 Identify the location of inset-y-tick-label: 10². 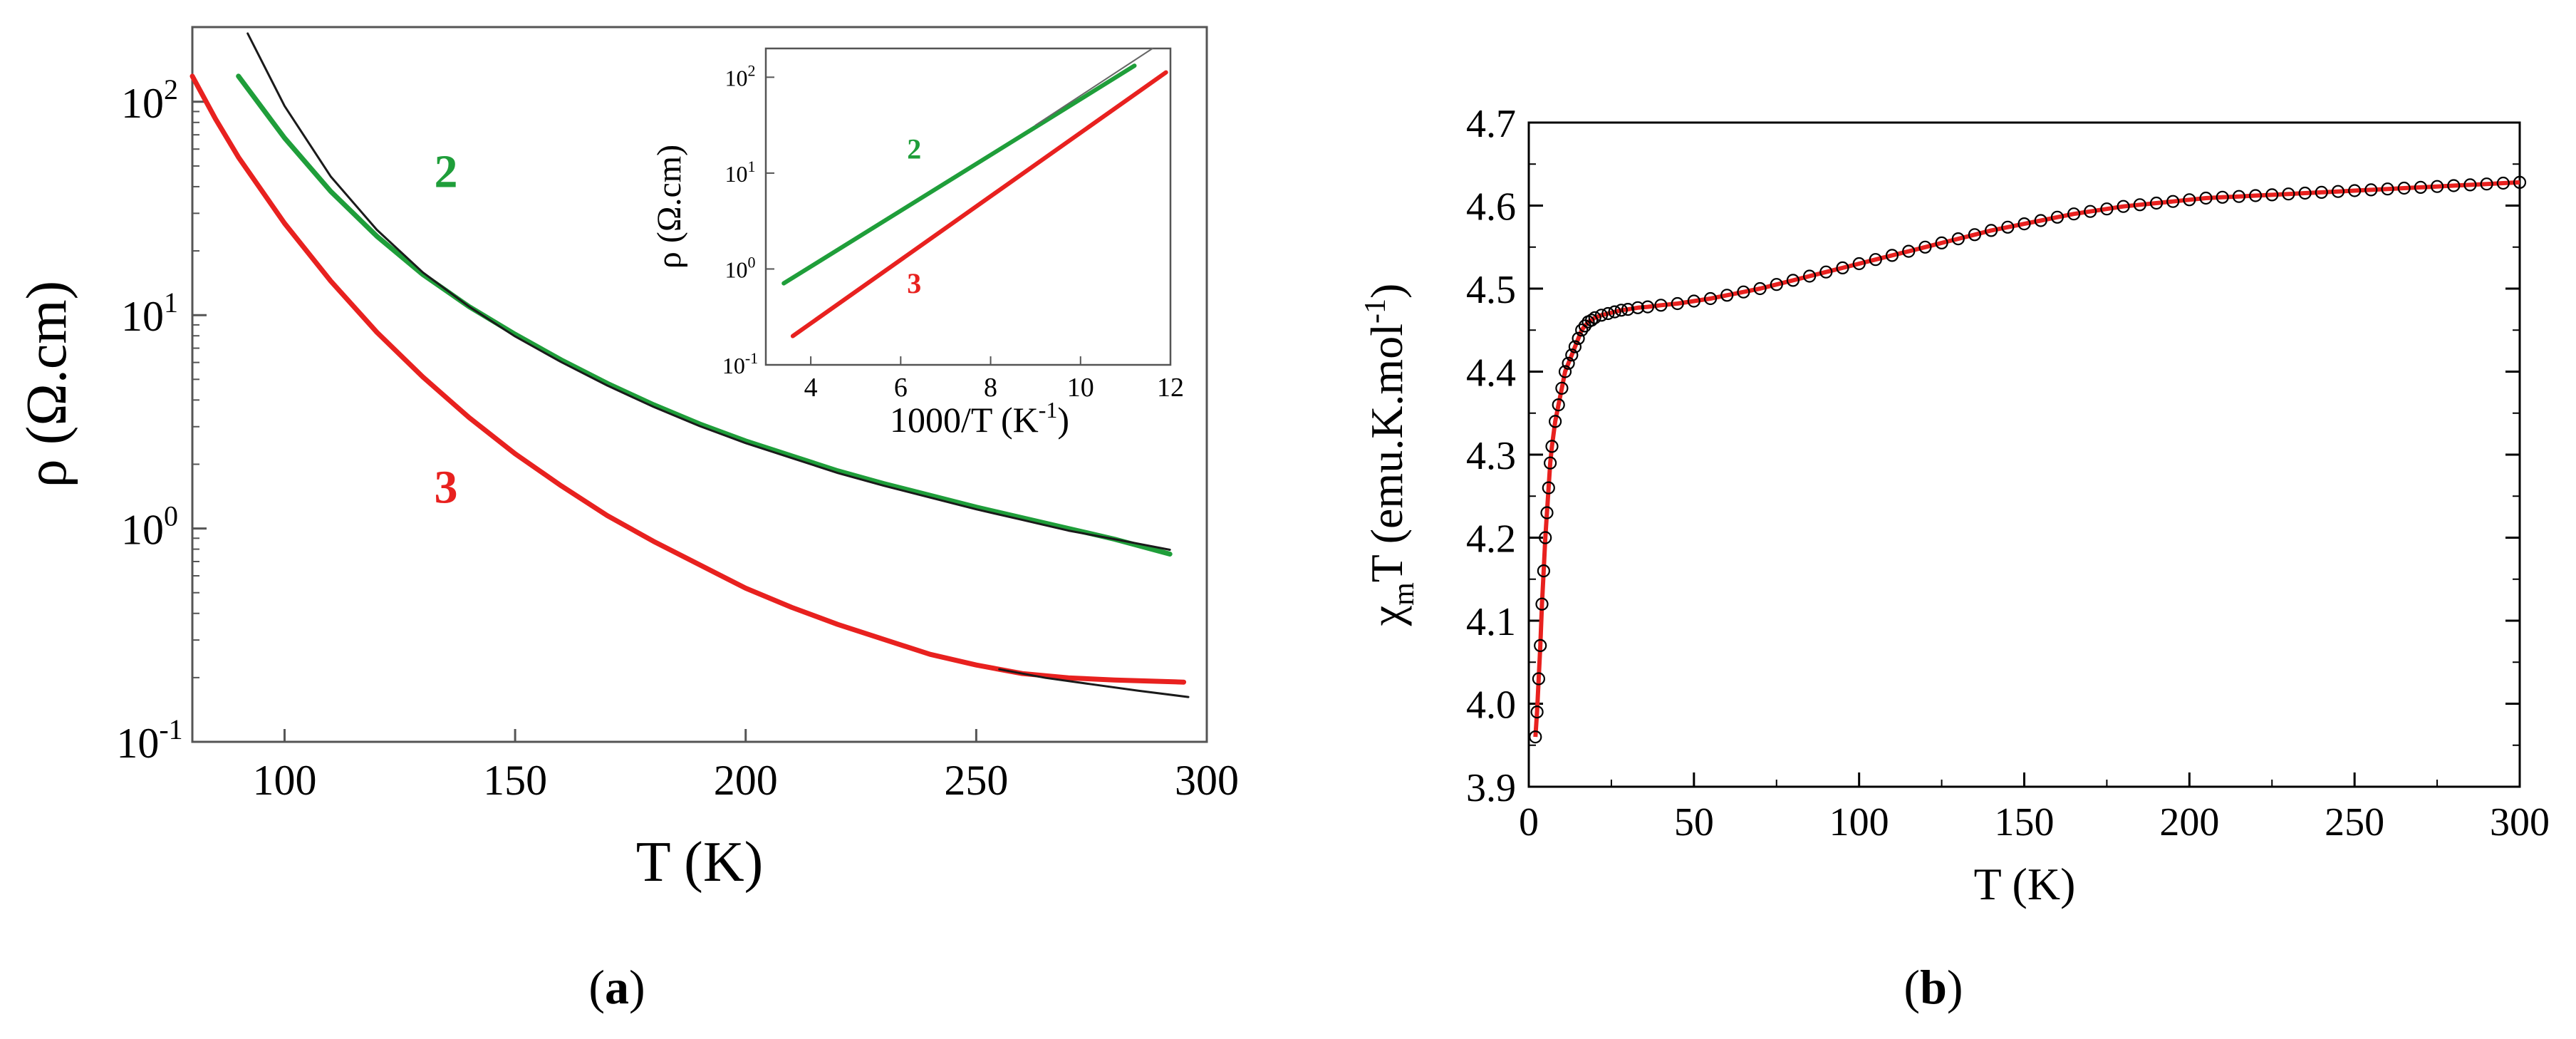
(740, 76).